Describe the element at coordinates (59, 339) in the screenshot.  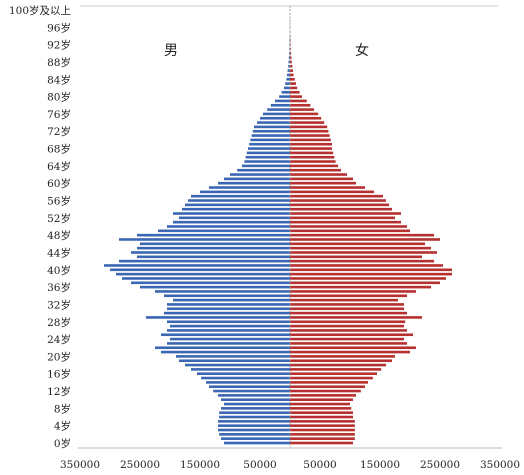
I see `age-tick-label: 24岁` at that location.